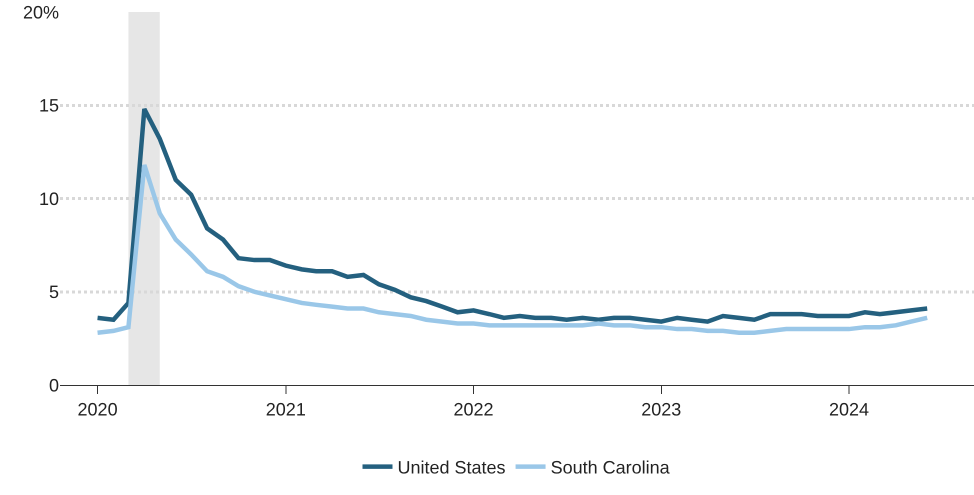 Image resolution: width=974 pixels, height=495 pixels. What do you see at coordinates (610, 468) in the screenshot?
I see `legend-label: South Carolina` at bounding box center [610, 468].